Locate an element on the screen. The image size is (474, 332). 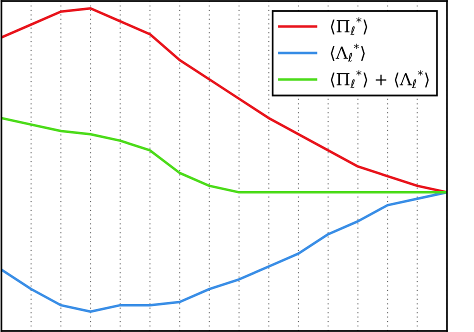
legend-label: ⟨Π$_{ℓ}$$^{*}$⟩ + ⟨Λ$_{ℓ}$$^{*}$⟩ is located at coordinates (379, 79).